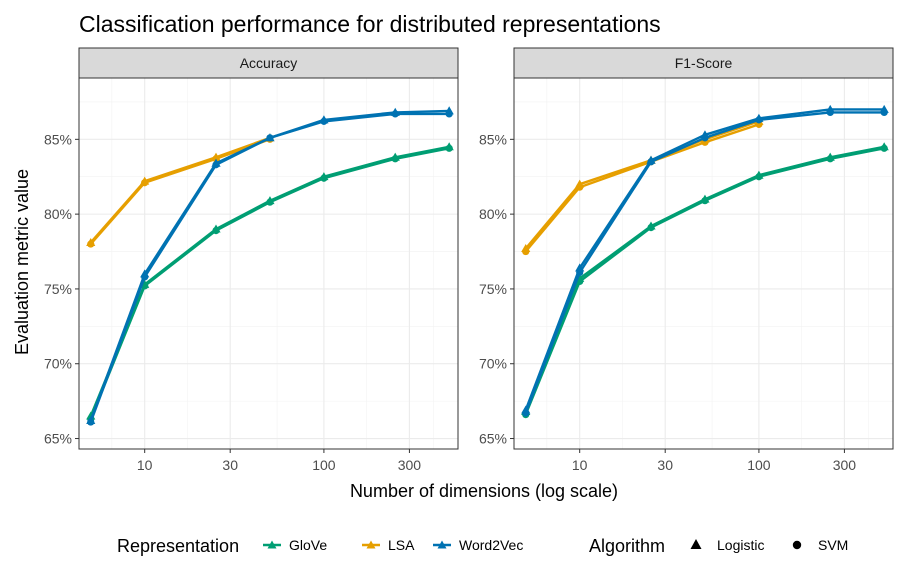  What do you see at coordinates (371, 544) in the screenshot?
I see `legend-key-marker-lsa` at bounding box center [371, 544].